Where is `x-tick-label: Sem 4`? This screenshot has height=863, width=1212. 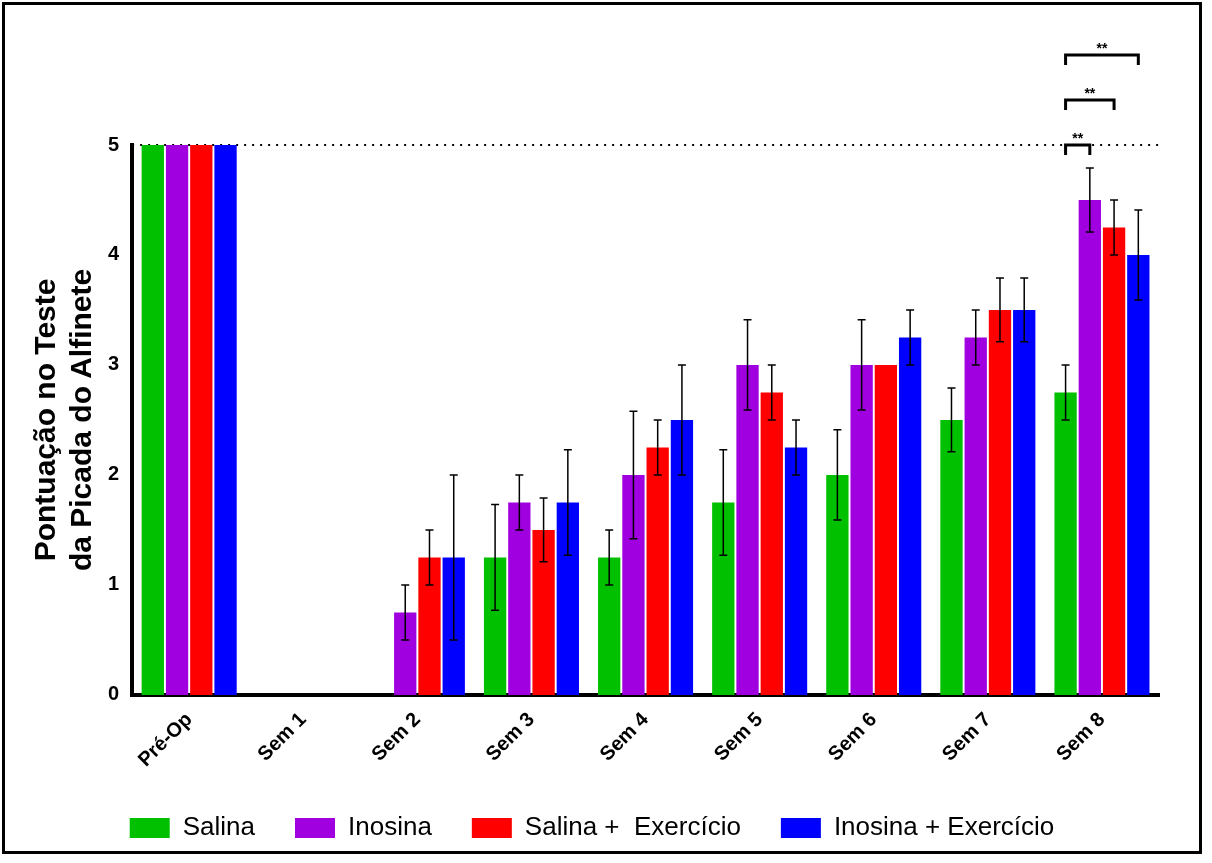 x-tick-label: Sem 4 is located at coordinates (624, 735).